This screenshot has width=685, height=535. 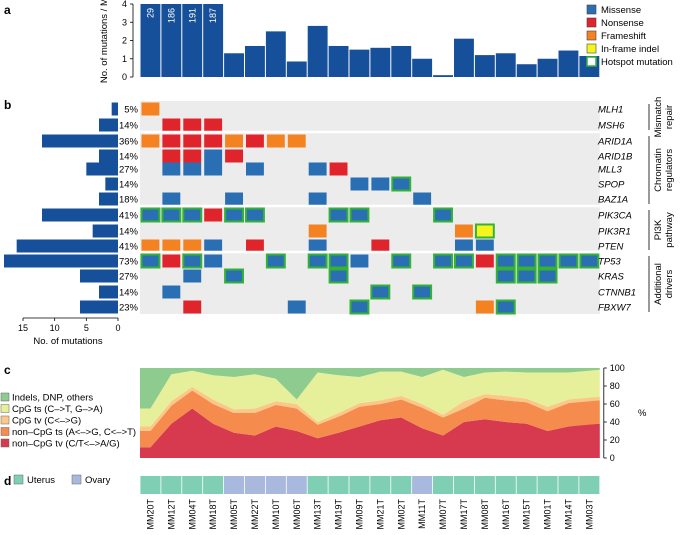 I want to click on cell-CTNNB1-MM11T-hotspot, so click(x=422, y=292).